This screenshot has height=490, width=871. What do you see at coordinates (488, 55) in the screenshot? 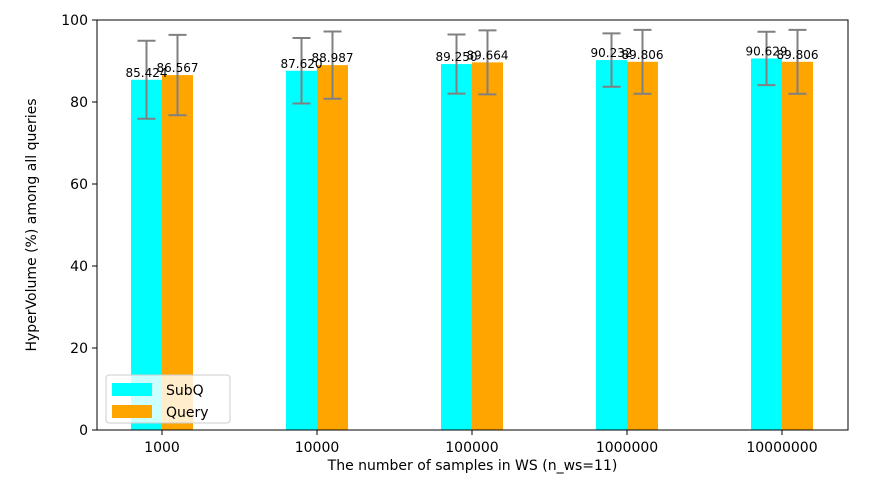
I see `bar-label-query-100000: 89.664` at bounding box center [488, 55].